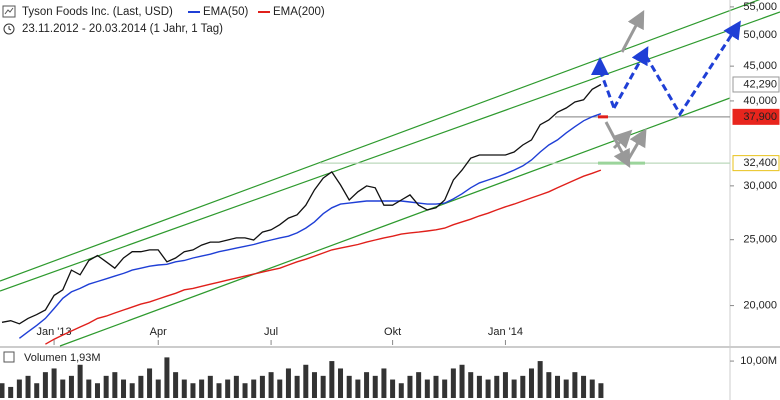 The image size is (780, 400). What do you see at coordinates (760, 35) in the screenshot?
I see `y-tick-label: 50,000` at bounding box center [760, 35].